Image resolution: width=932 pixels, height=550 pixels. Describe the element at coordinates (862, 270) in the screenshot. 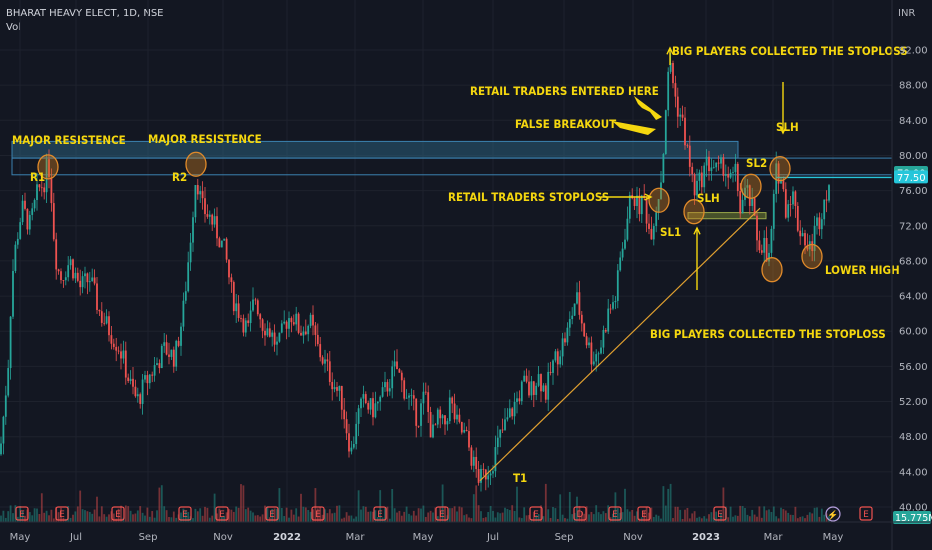

I see `label-lower-high: LOWER HIGH` at that location.